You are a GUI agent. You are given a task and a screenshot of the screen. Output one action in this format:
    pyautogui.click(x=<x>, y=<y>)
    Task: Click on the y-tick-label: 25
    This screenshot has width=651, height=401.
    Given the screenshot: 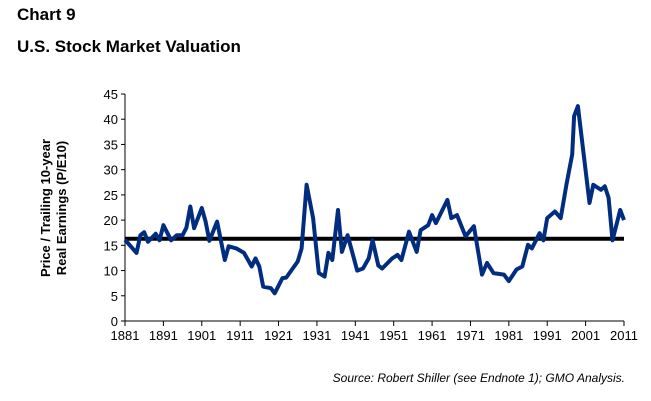 What is the action you would take?
    pyautogui.click(x=111, y=195)
    